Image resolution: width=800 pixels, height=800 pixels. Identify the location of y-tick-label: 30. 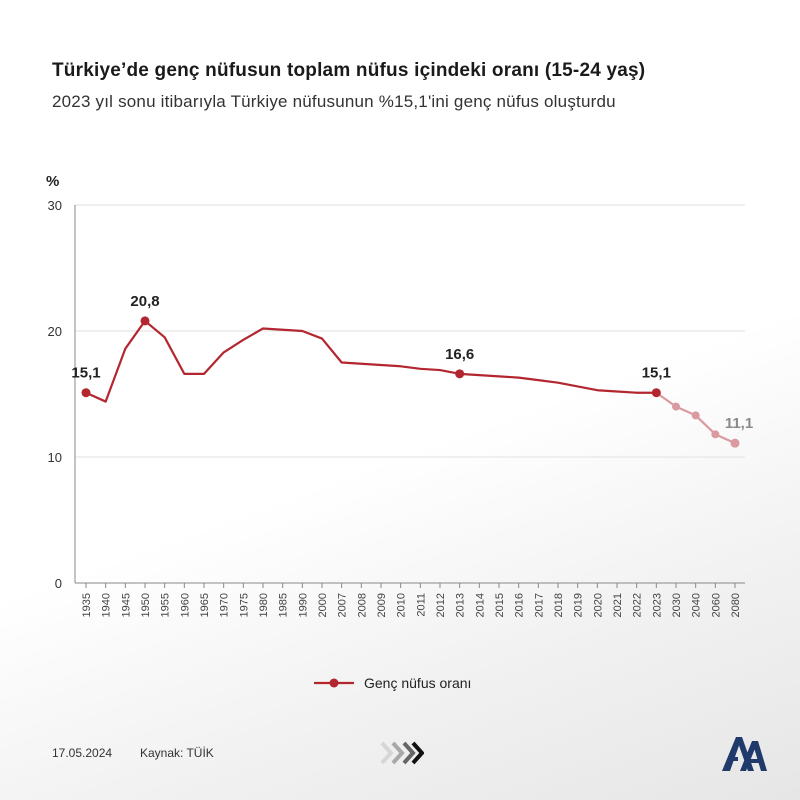
(55, 205).